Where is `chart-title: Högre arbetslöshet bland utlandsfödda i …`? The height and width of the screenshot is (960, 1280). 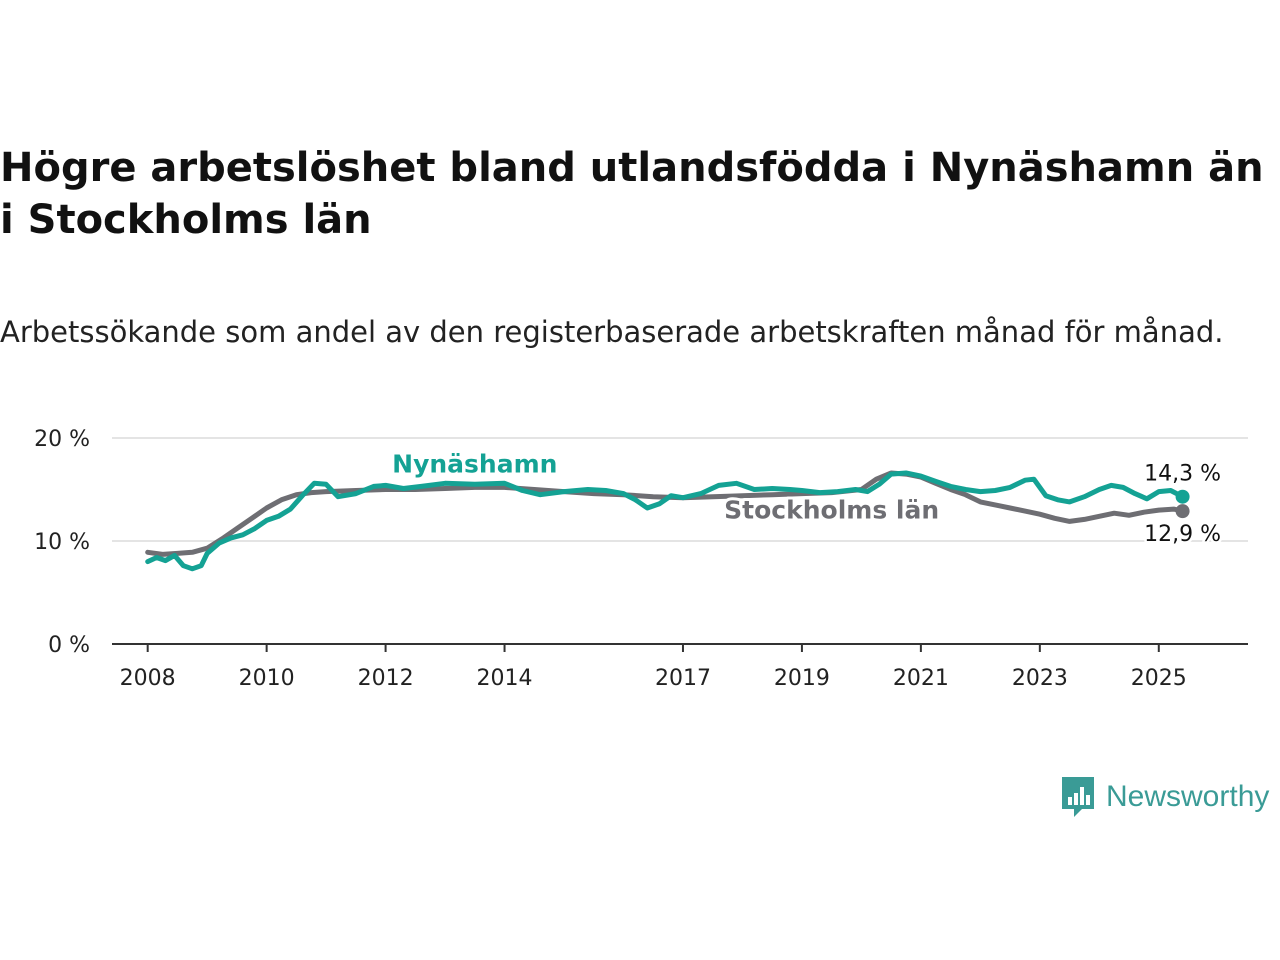
chart-title: Högre arbetslöshet bland utlandsfödda i … is located at coordinates (632, 194).